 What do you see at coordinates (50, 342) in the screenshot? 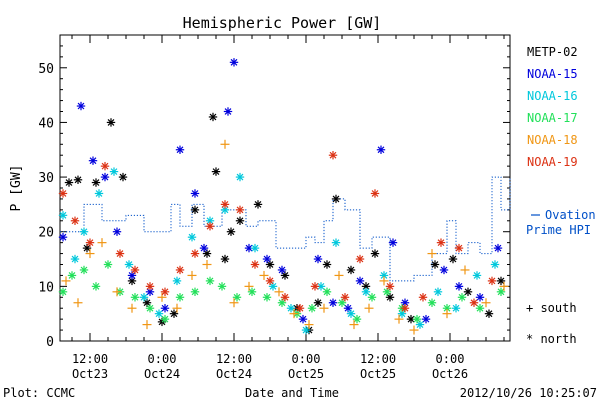
I see `y-tick-label: 0` at bounding box center [50, 342].